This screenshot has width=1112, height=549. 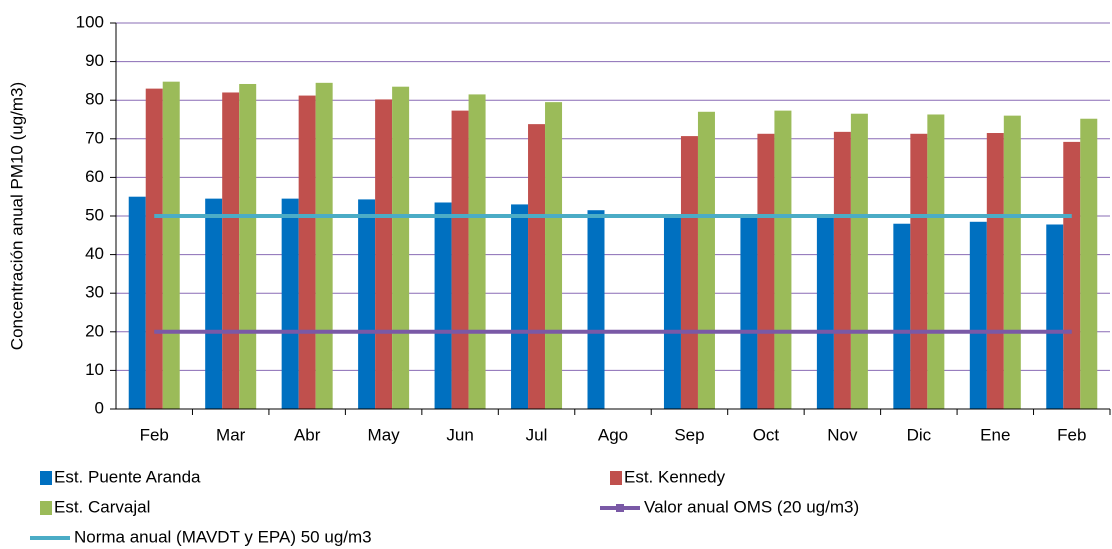 I want to click on x-tick-label: Abr, so click(x=307, y=434).